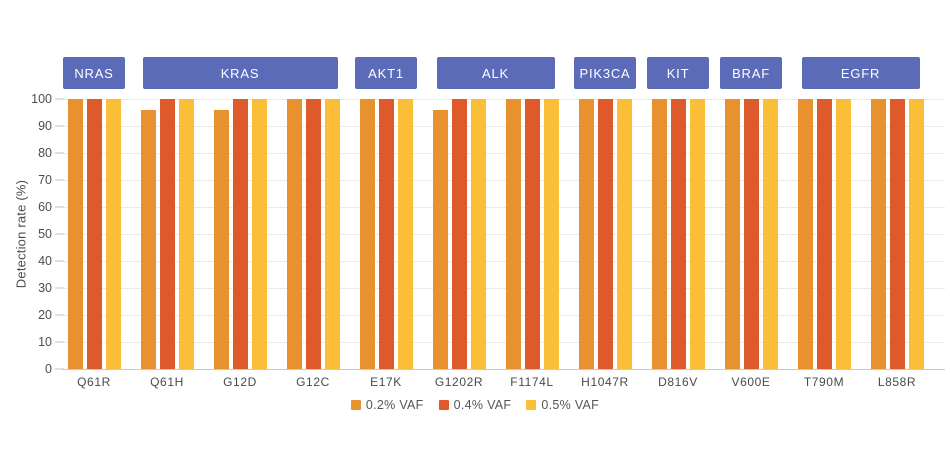  I want to click on legend-item: 0.5% VAF, so click(562, 405).